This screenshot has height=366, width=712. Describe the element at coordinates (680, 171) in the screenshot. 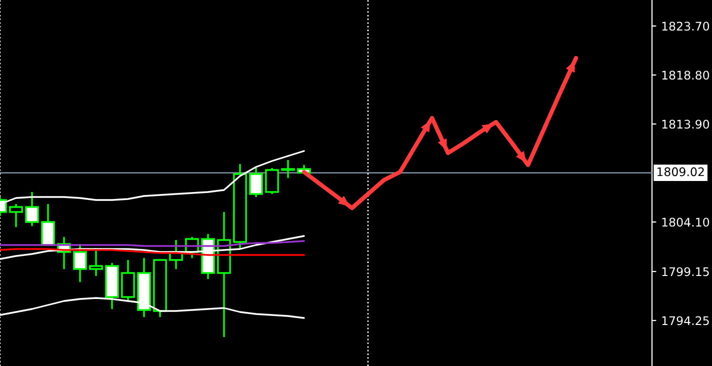

I see `ref-line-label: 1809.02` at that location.